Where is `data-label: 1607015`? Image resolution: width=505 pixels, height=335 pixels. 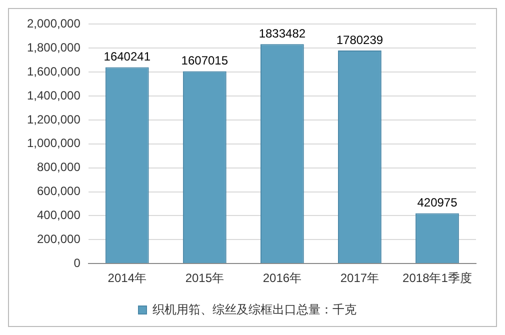
data-label: 1607015 is located at coordinates (204, 61).